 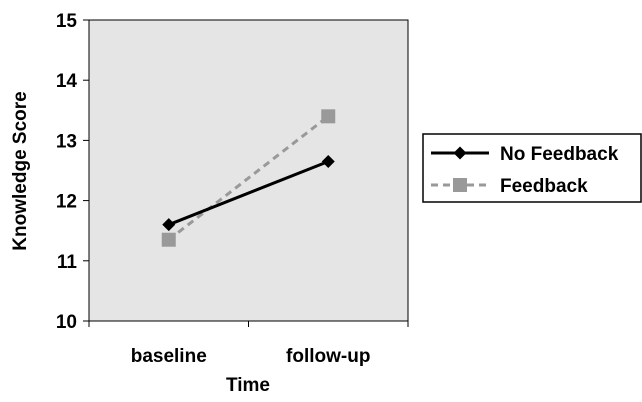 I want to click on legend-label: Feedback, so click(x=544, y=186).